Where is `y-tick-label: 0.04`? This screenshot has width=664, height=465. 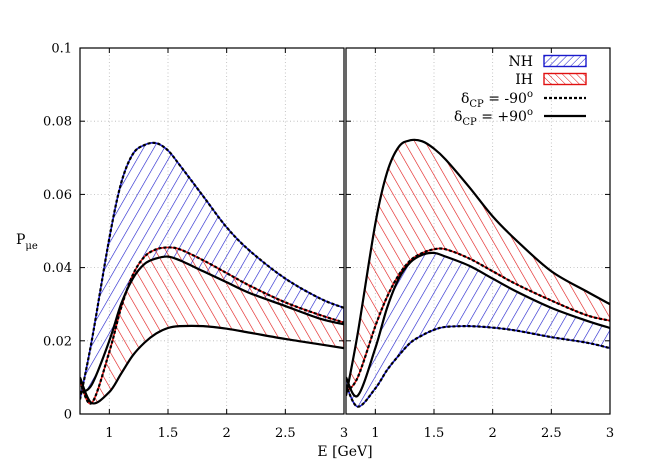
y-tick-label: 0.04 is located at coordinates (57, 268).